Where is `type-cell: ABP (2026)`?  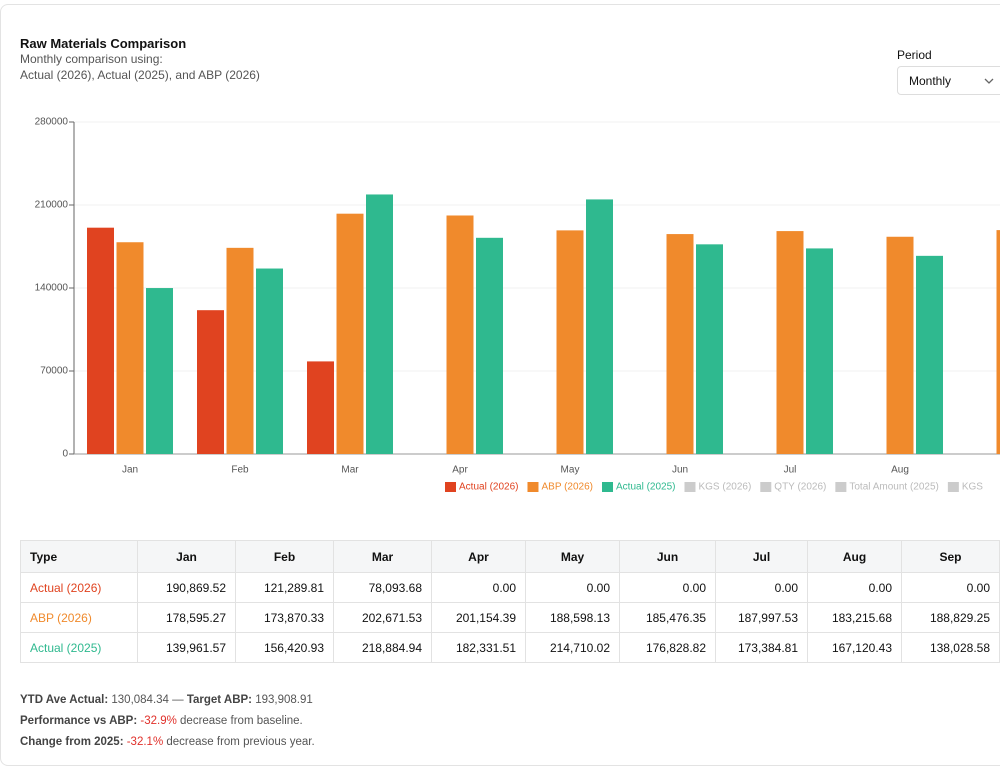 type-cell: ABP (2026) is located at coordinates (79, 618).